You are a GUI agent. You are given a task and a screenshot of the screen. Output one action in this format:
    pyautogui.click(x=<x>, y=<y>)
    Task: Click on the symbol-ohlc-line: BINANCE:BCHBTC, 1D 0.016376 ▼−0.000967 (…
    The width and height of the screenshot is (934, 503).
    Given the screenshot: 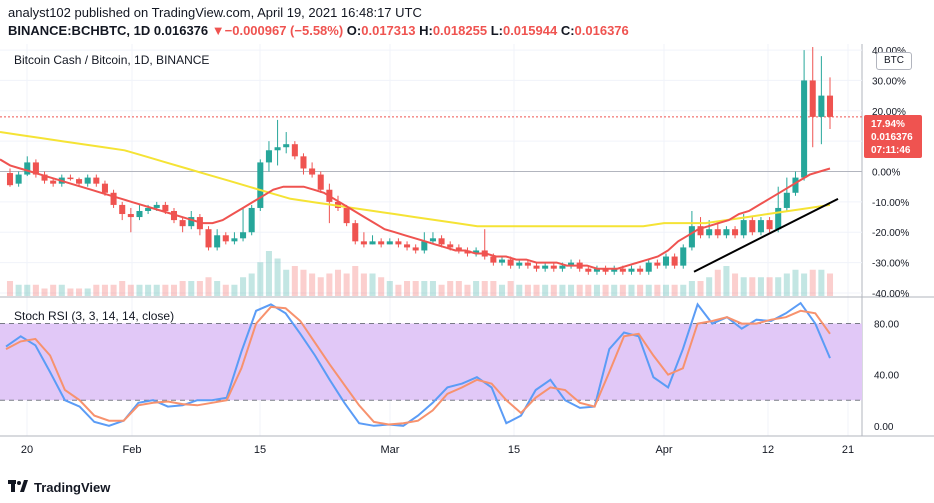 What is the action you would take?
    pyautogui.click(x=318, y=30)
    